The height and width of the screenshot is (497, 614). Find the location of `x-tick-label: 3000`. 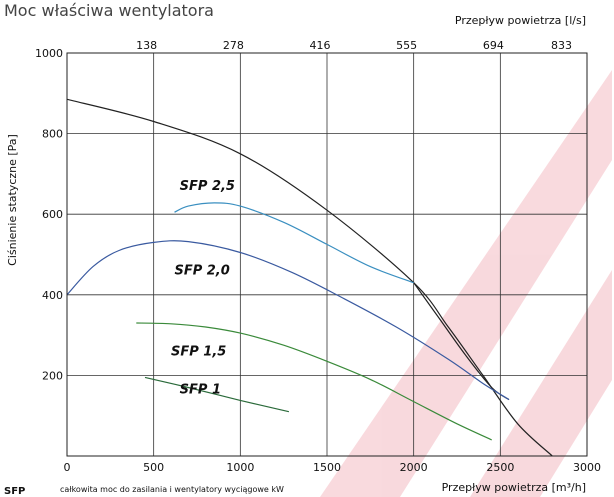

x-tick-label: 3000 is located at coordinates (587, 467).